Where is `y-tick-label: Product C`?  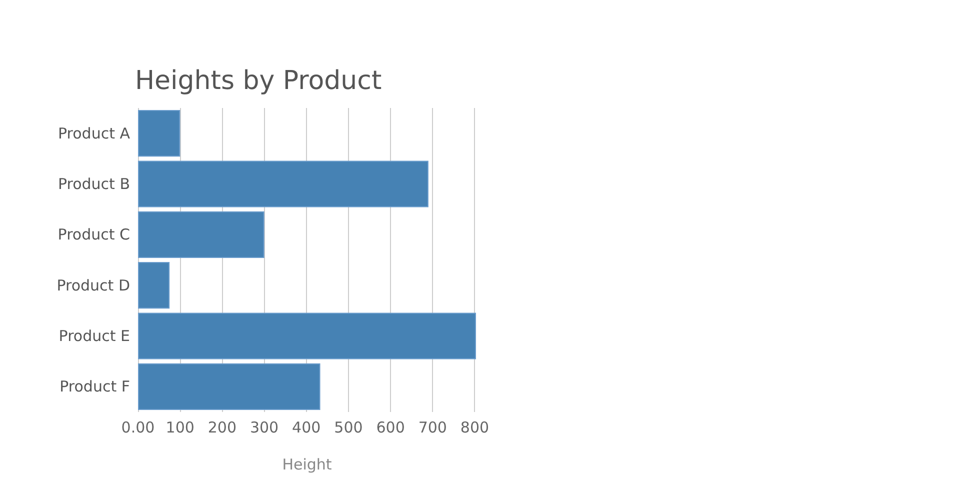 y-tick-label: Product C is located at coordinates (94, 235).